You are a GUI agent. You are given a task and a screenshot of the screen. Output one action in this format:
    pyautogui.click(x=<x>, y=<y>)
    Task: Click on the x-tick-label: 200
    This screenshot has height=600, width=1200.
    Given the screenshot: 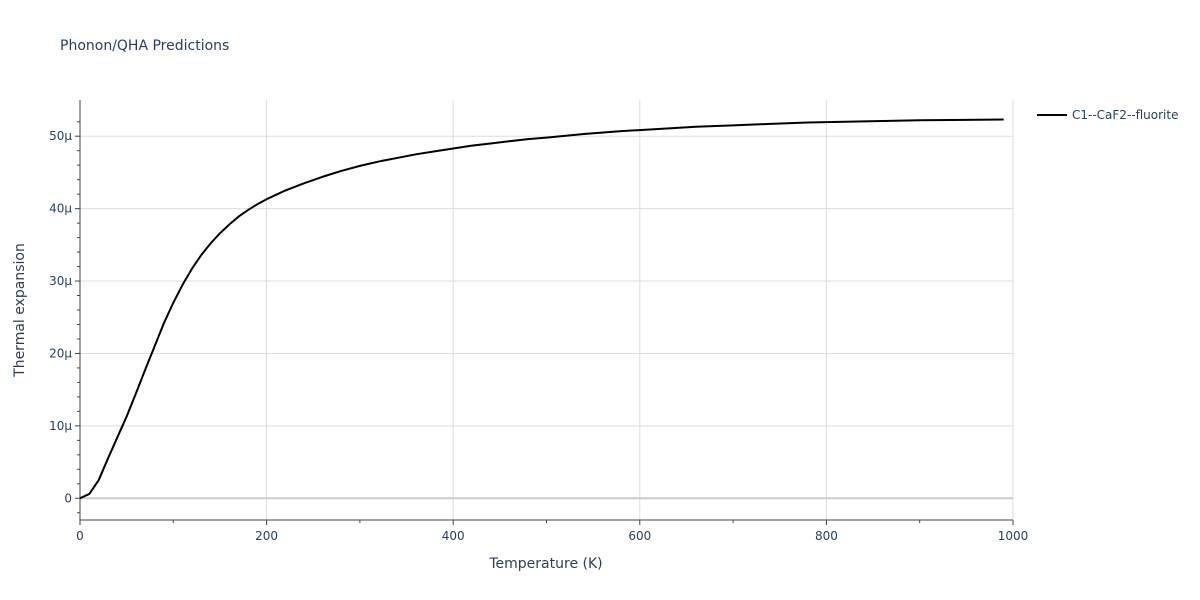 What is the action you would take?
    pyautogui.click(x=266, y=536)
    